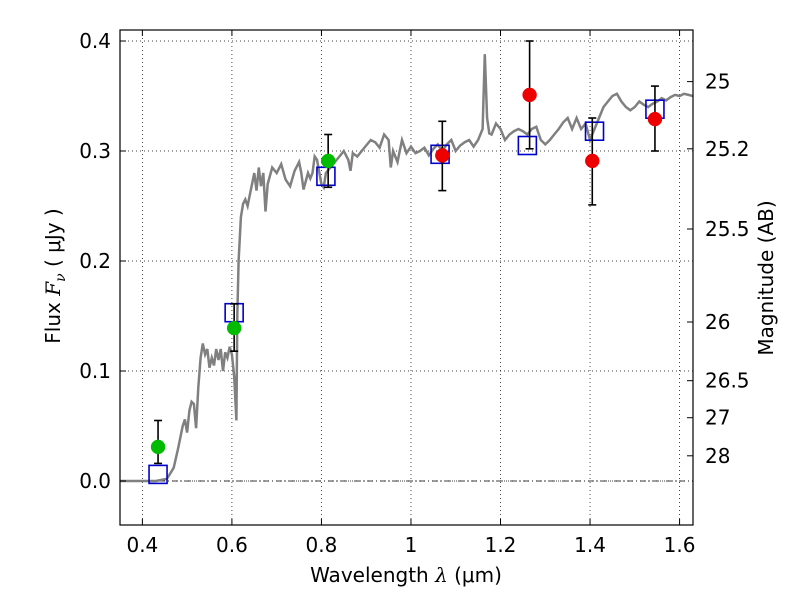 The width and height of the screenshot is (800, 600). I want to click on x-tick-label: 1, so click(411, 545).